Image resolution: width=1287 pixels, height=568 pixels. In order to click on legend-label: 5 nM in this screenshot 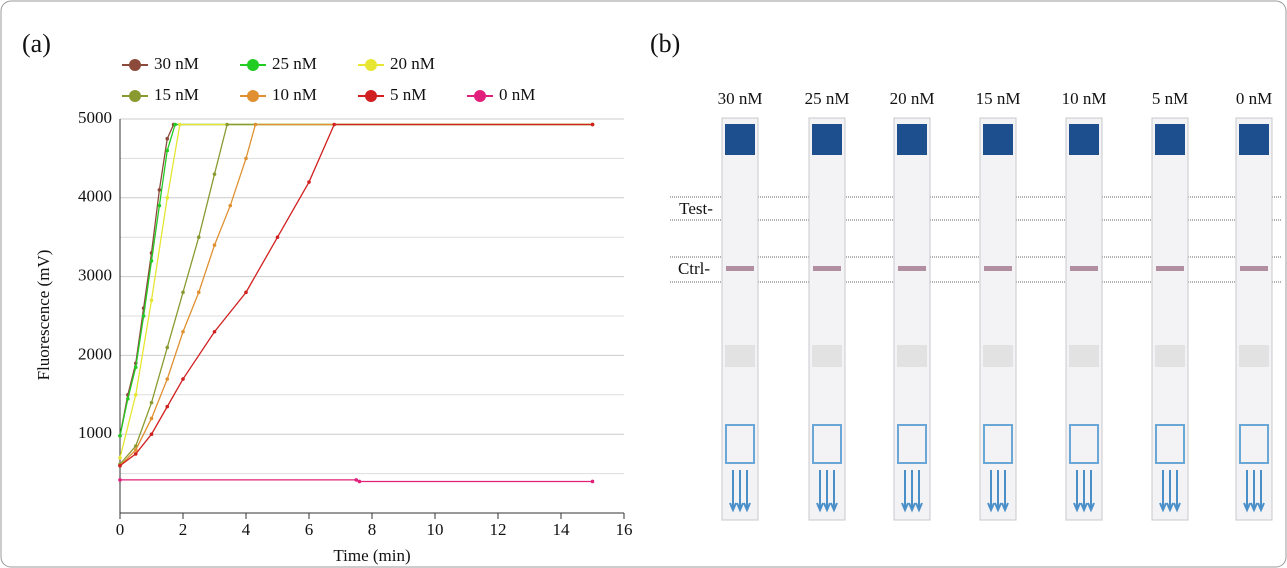, I will do `click(408, 94)`.